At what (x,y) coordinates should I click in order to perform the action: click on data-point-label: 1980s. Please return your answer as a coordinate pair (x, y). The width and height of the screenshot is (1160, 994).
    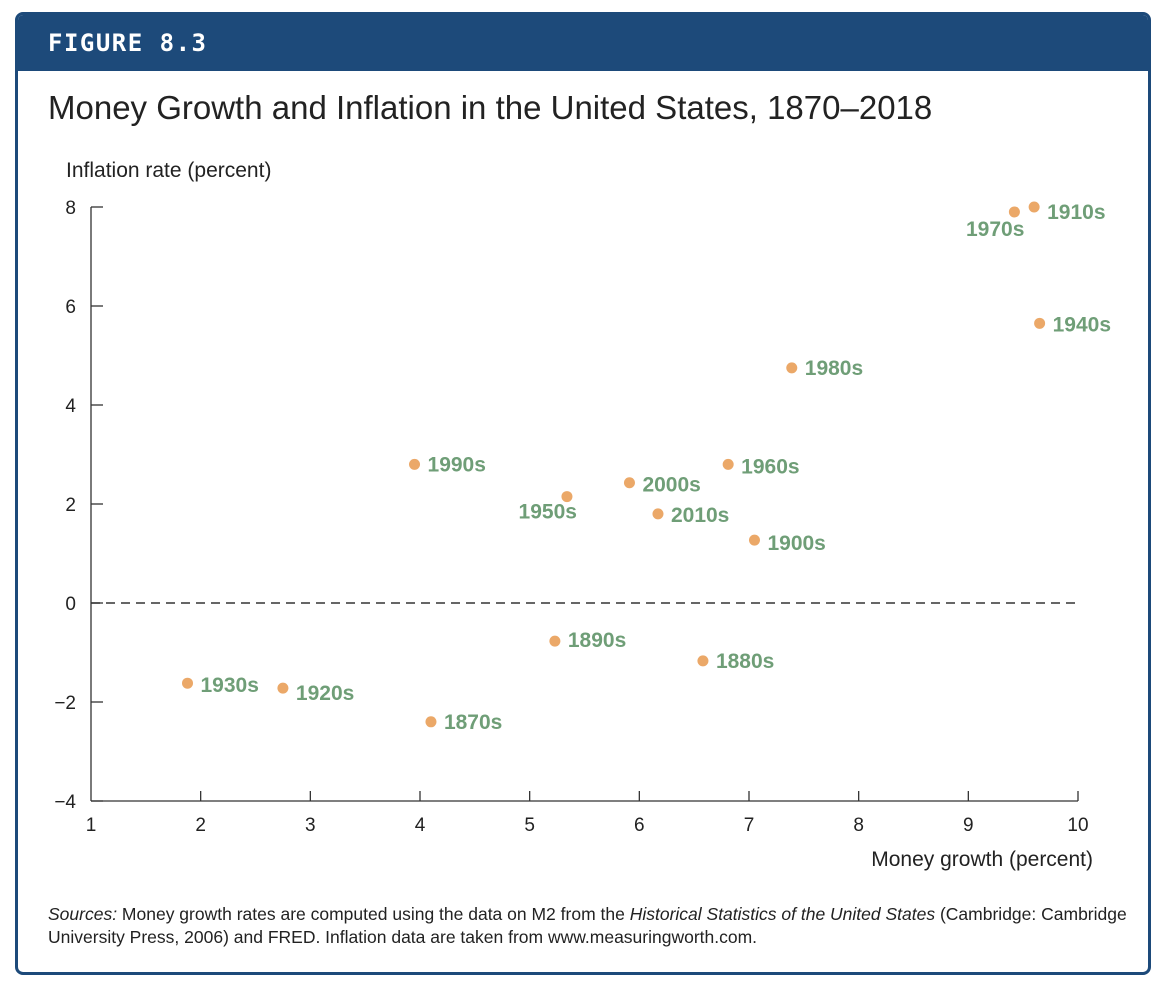
    Looking at the image, I should click on (834, 368).